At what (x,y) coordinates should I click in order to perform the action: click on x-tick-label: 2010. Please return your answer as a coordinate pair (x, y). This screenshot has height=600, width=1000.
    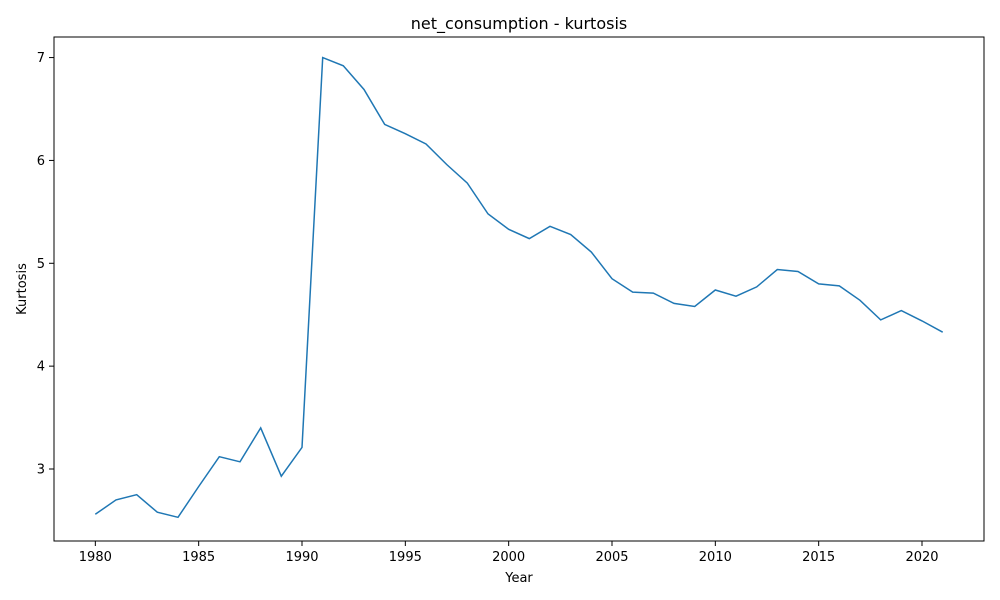
    Looking at the image, I should click on (715, 557).